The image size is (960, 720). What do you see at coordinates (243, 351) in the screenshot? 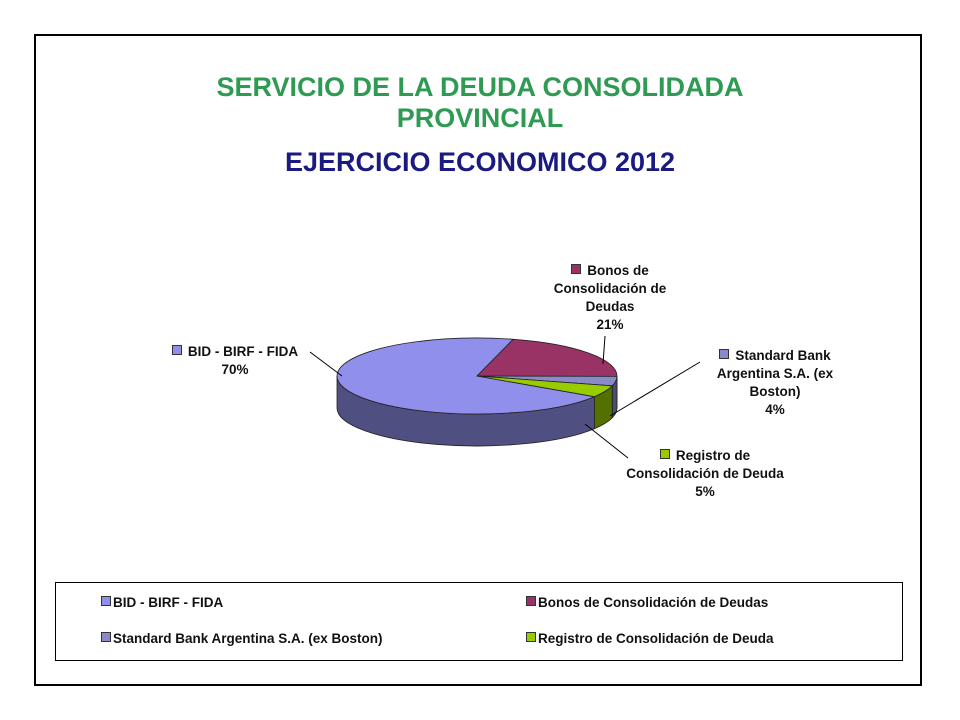
I see `label-category: BID - BIRF - FIDA` at bounding box center [243, 351].